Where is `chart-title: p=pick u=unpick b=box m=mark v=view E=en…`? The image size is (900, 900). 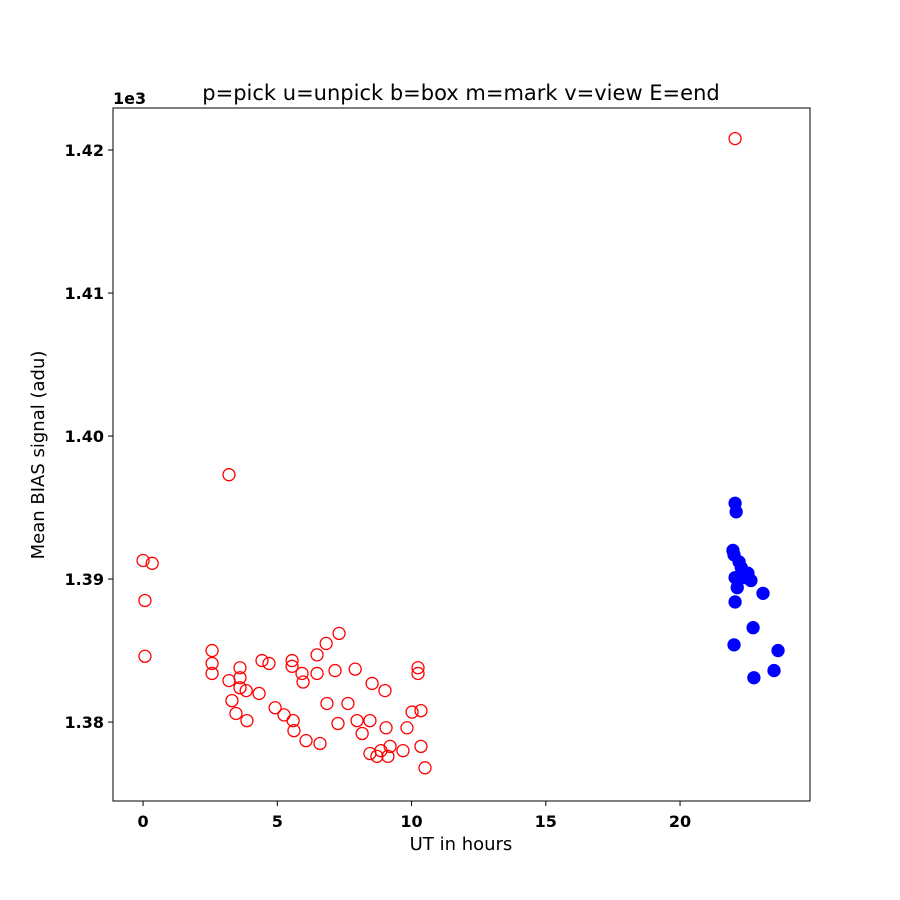
chart-title: p=pick u=unpick b=box m=mark v=view E=en… is located at coordinates (460, 93).